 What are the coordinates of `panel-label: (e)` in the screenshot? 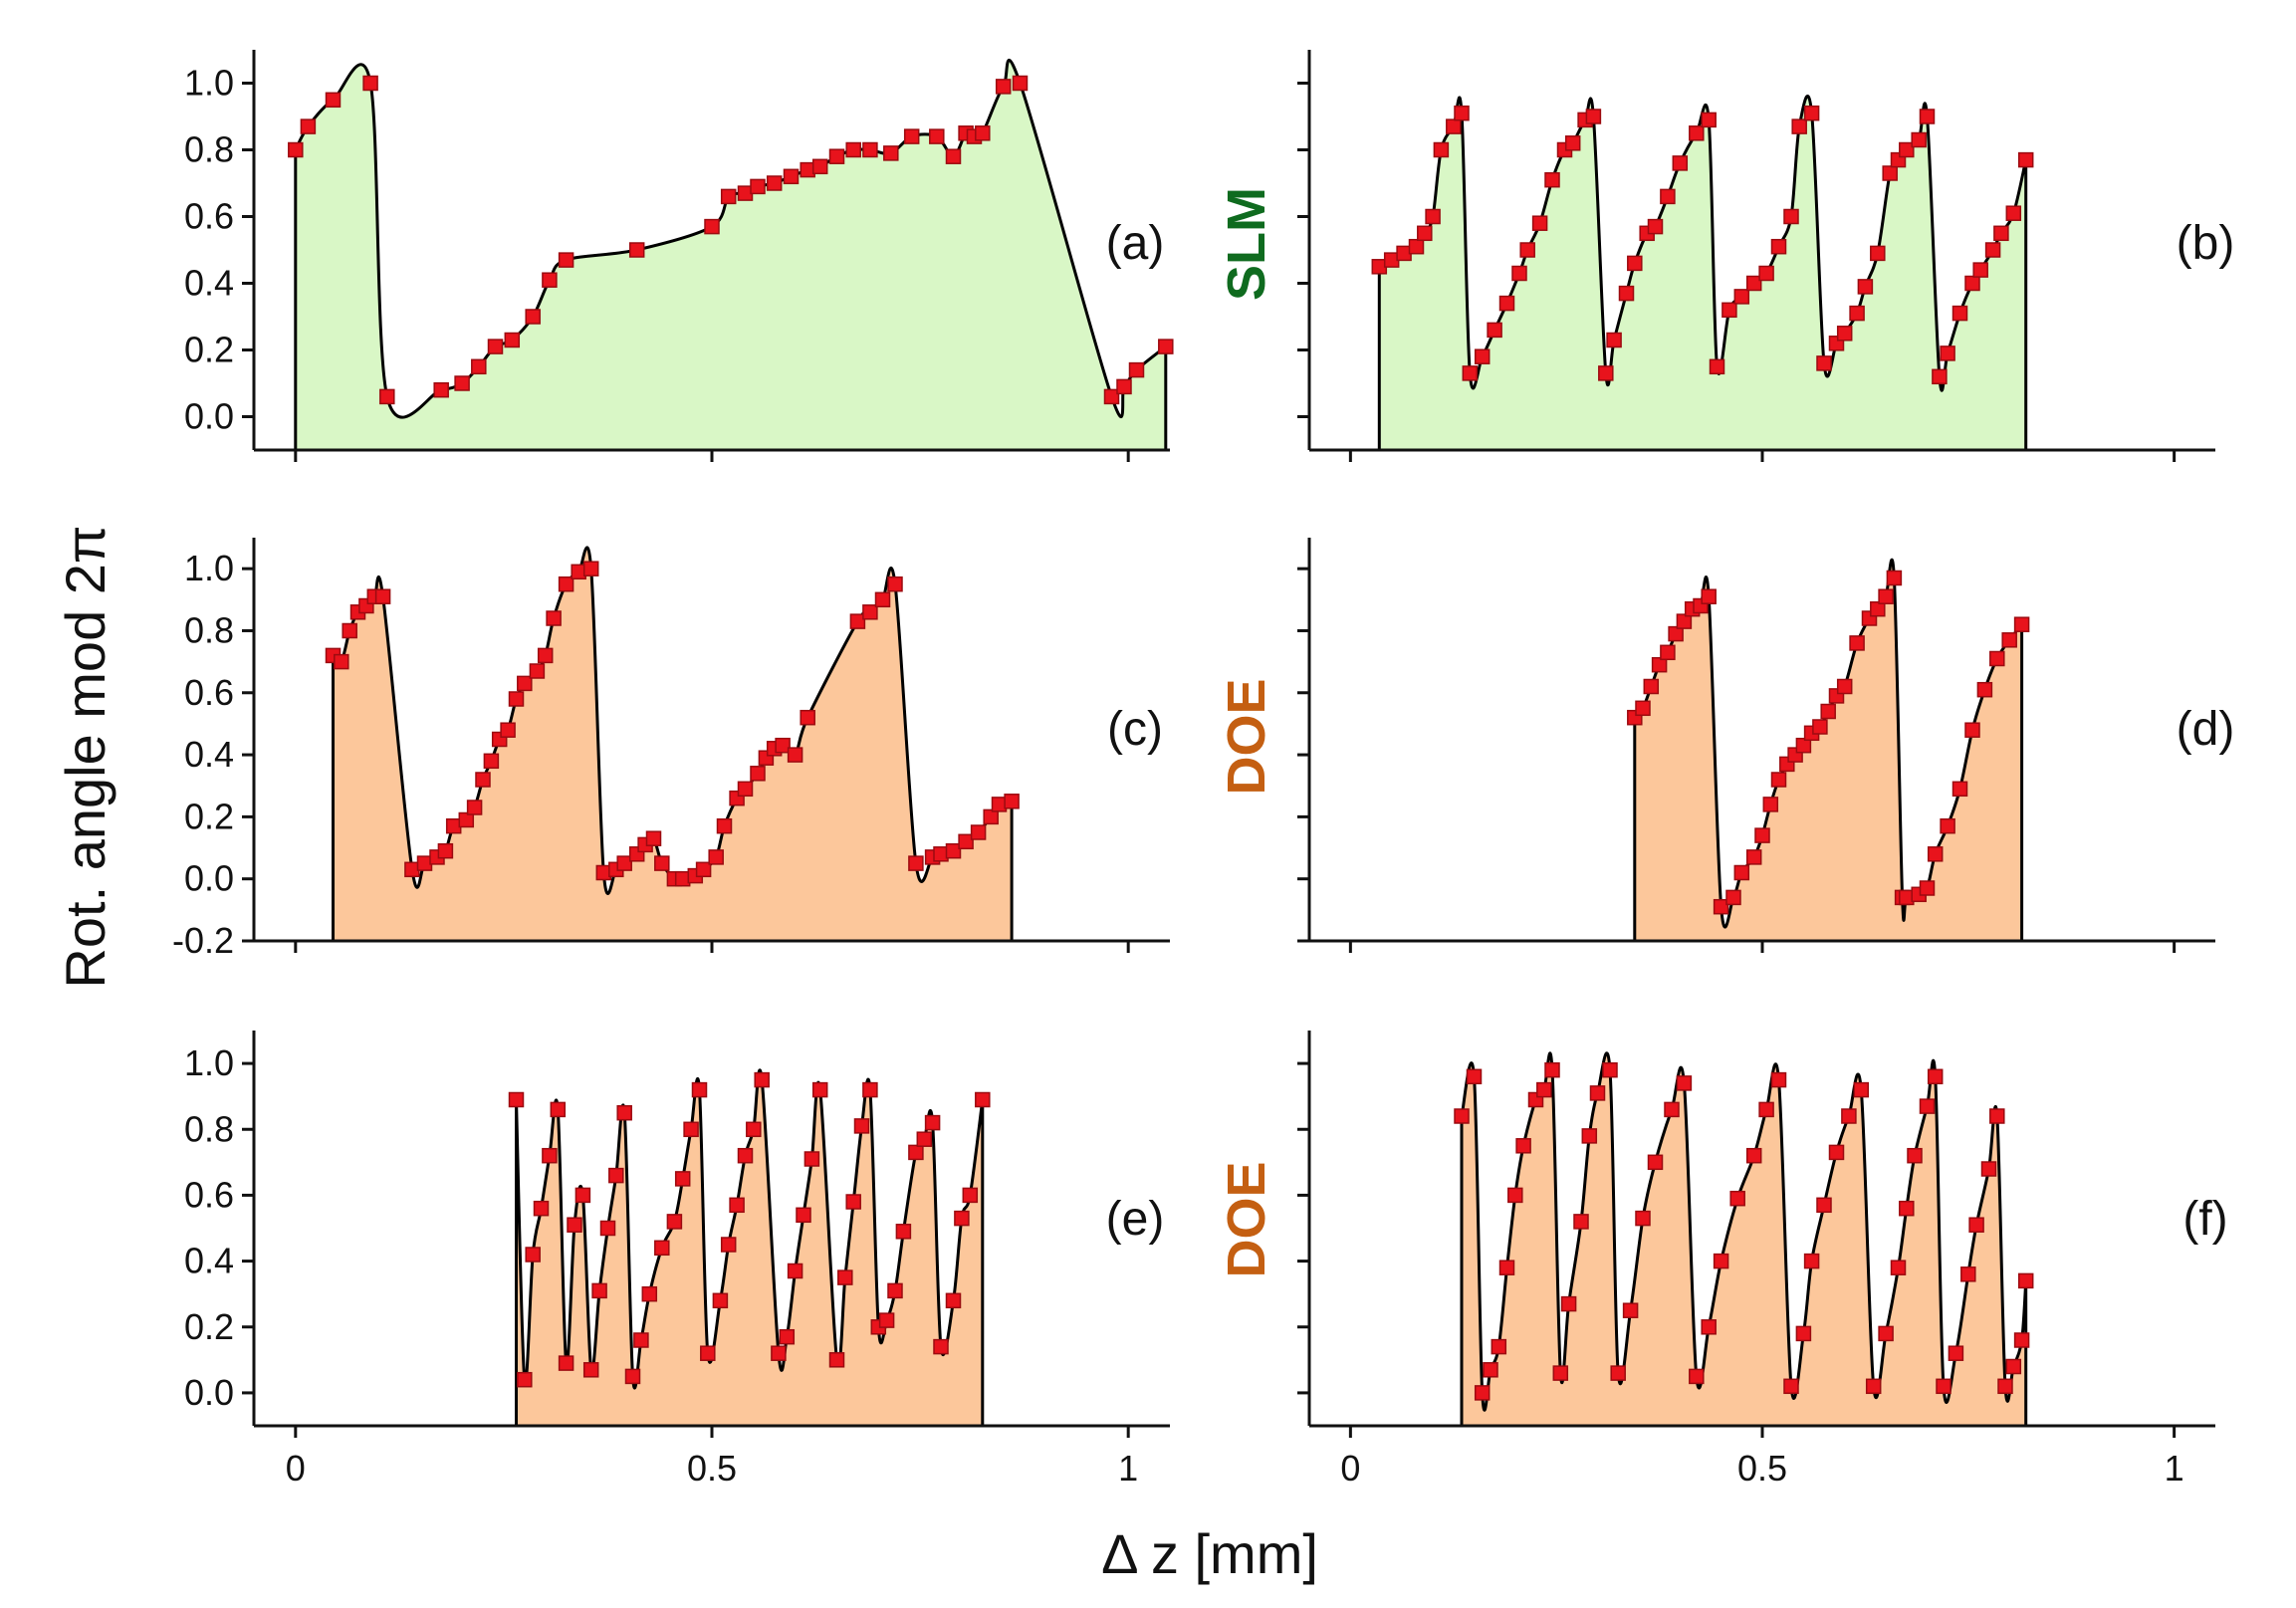 It's located at (1135, 1219).